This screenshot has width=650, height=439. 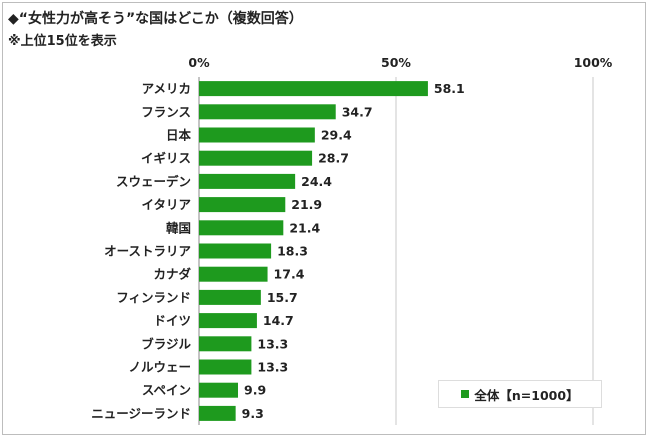 What do you see at coordinates (178, 227) in the screenshot?
I see `category-label: 韓国` at bounding box center [178, 227].